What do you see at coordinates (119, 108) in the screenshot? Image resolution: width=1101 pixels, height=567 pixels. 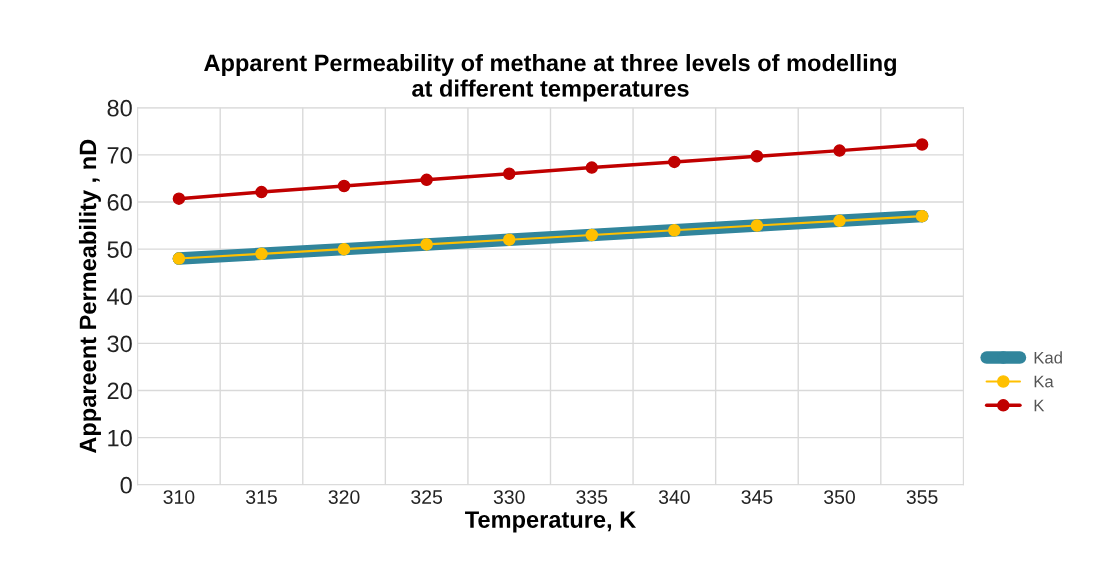 I see `y-tick-label: 80` at bounding box center [119, 108].